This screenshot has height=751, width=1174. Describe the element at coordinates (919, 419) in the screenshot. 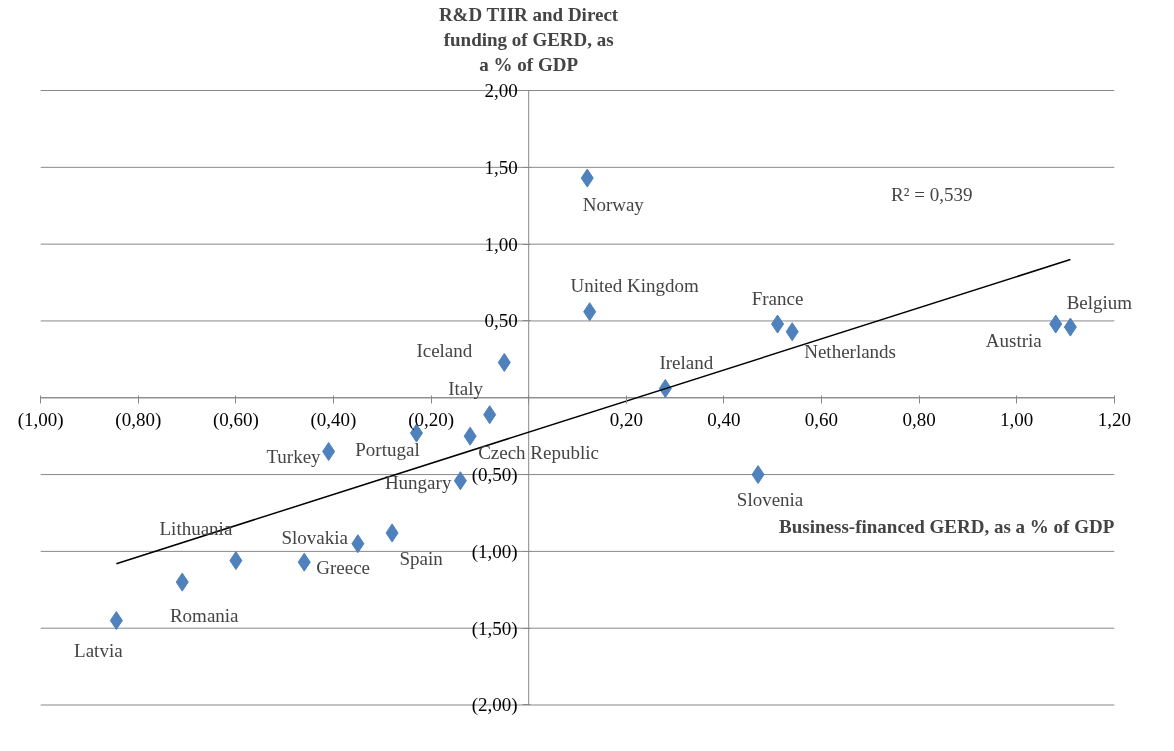

I see `x-tick-label: 0,80` at that location.